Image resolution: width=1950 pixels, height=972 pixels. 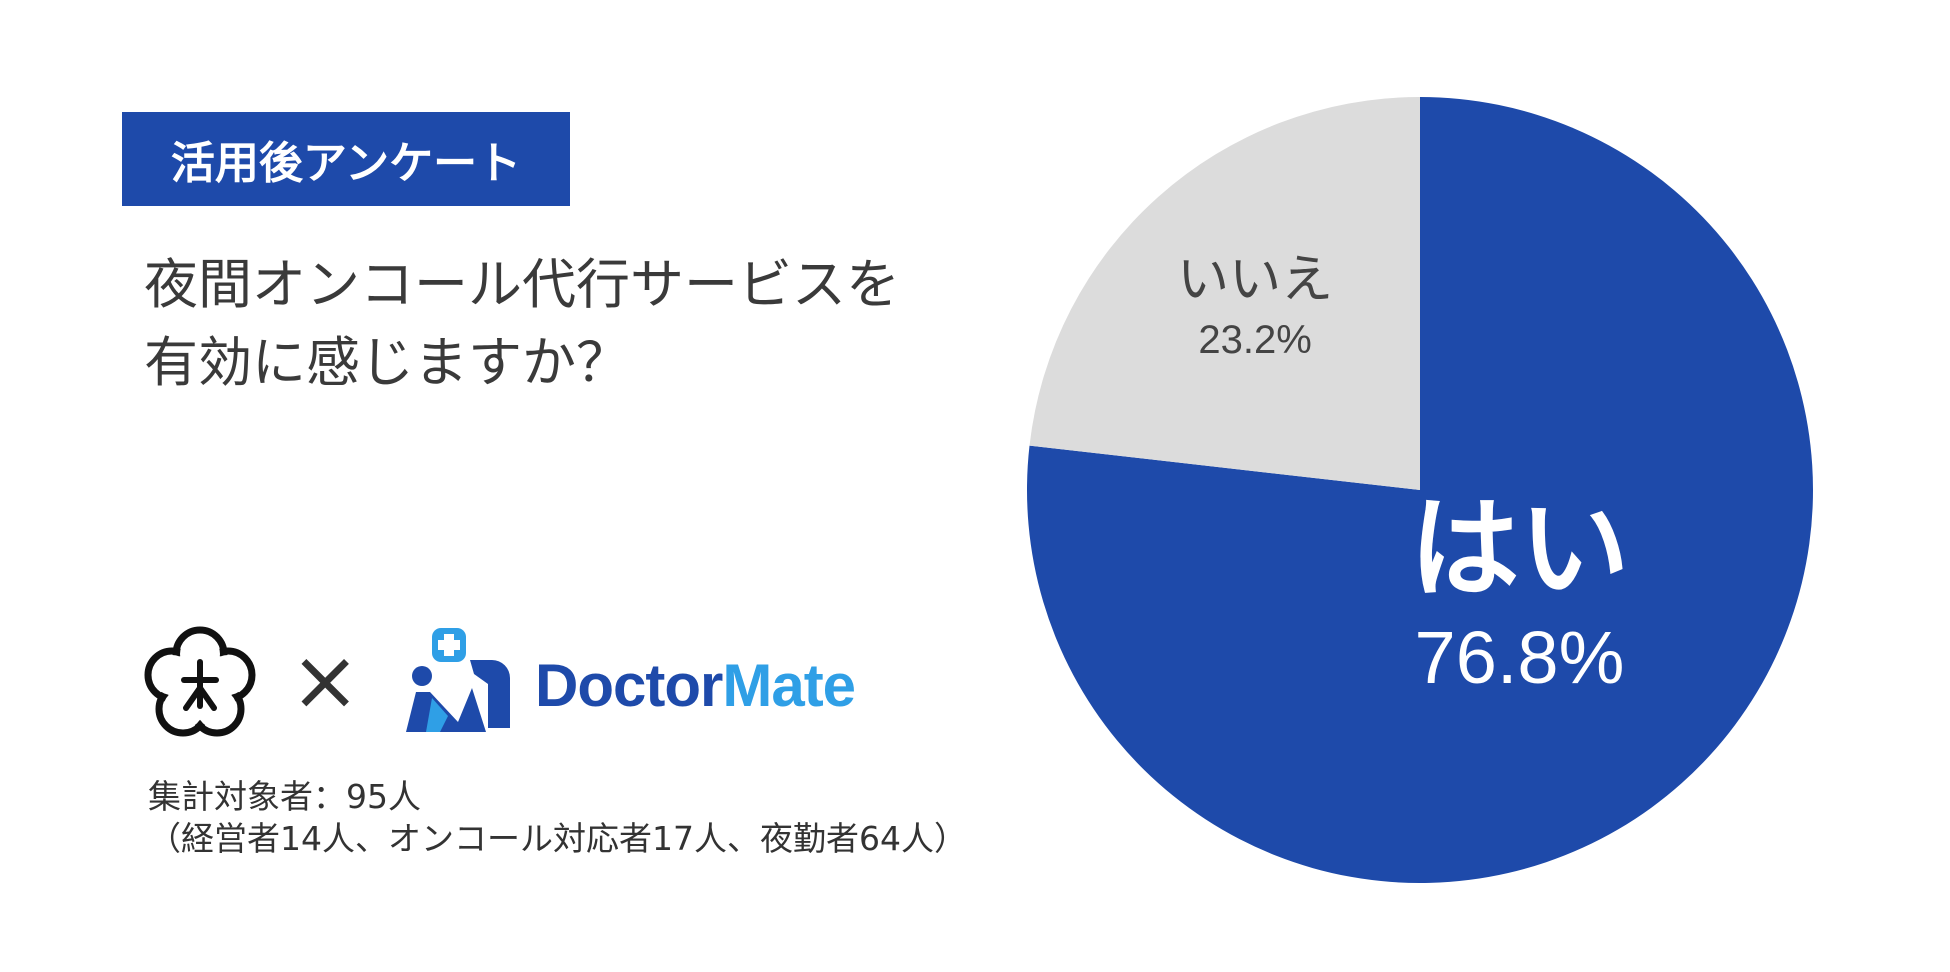 What do you see at coordinates (387, 362) in the screenshot?
I see `question-line-2: 有効に感じますか？` at bounding box center [387, 362].